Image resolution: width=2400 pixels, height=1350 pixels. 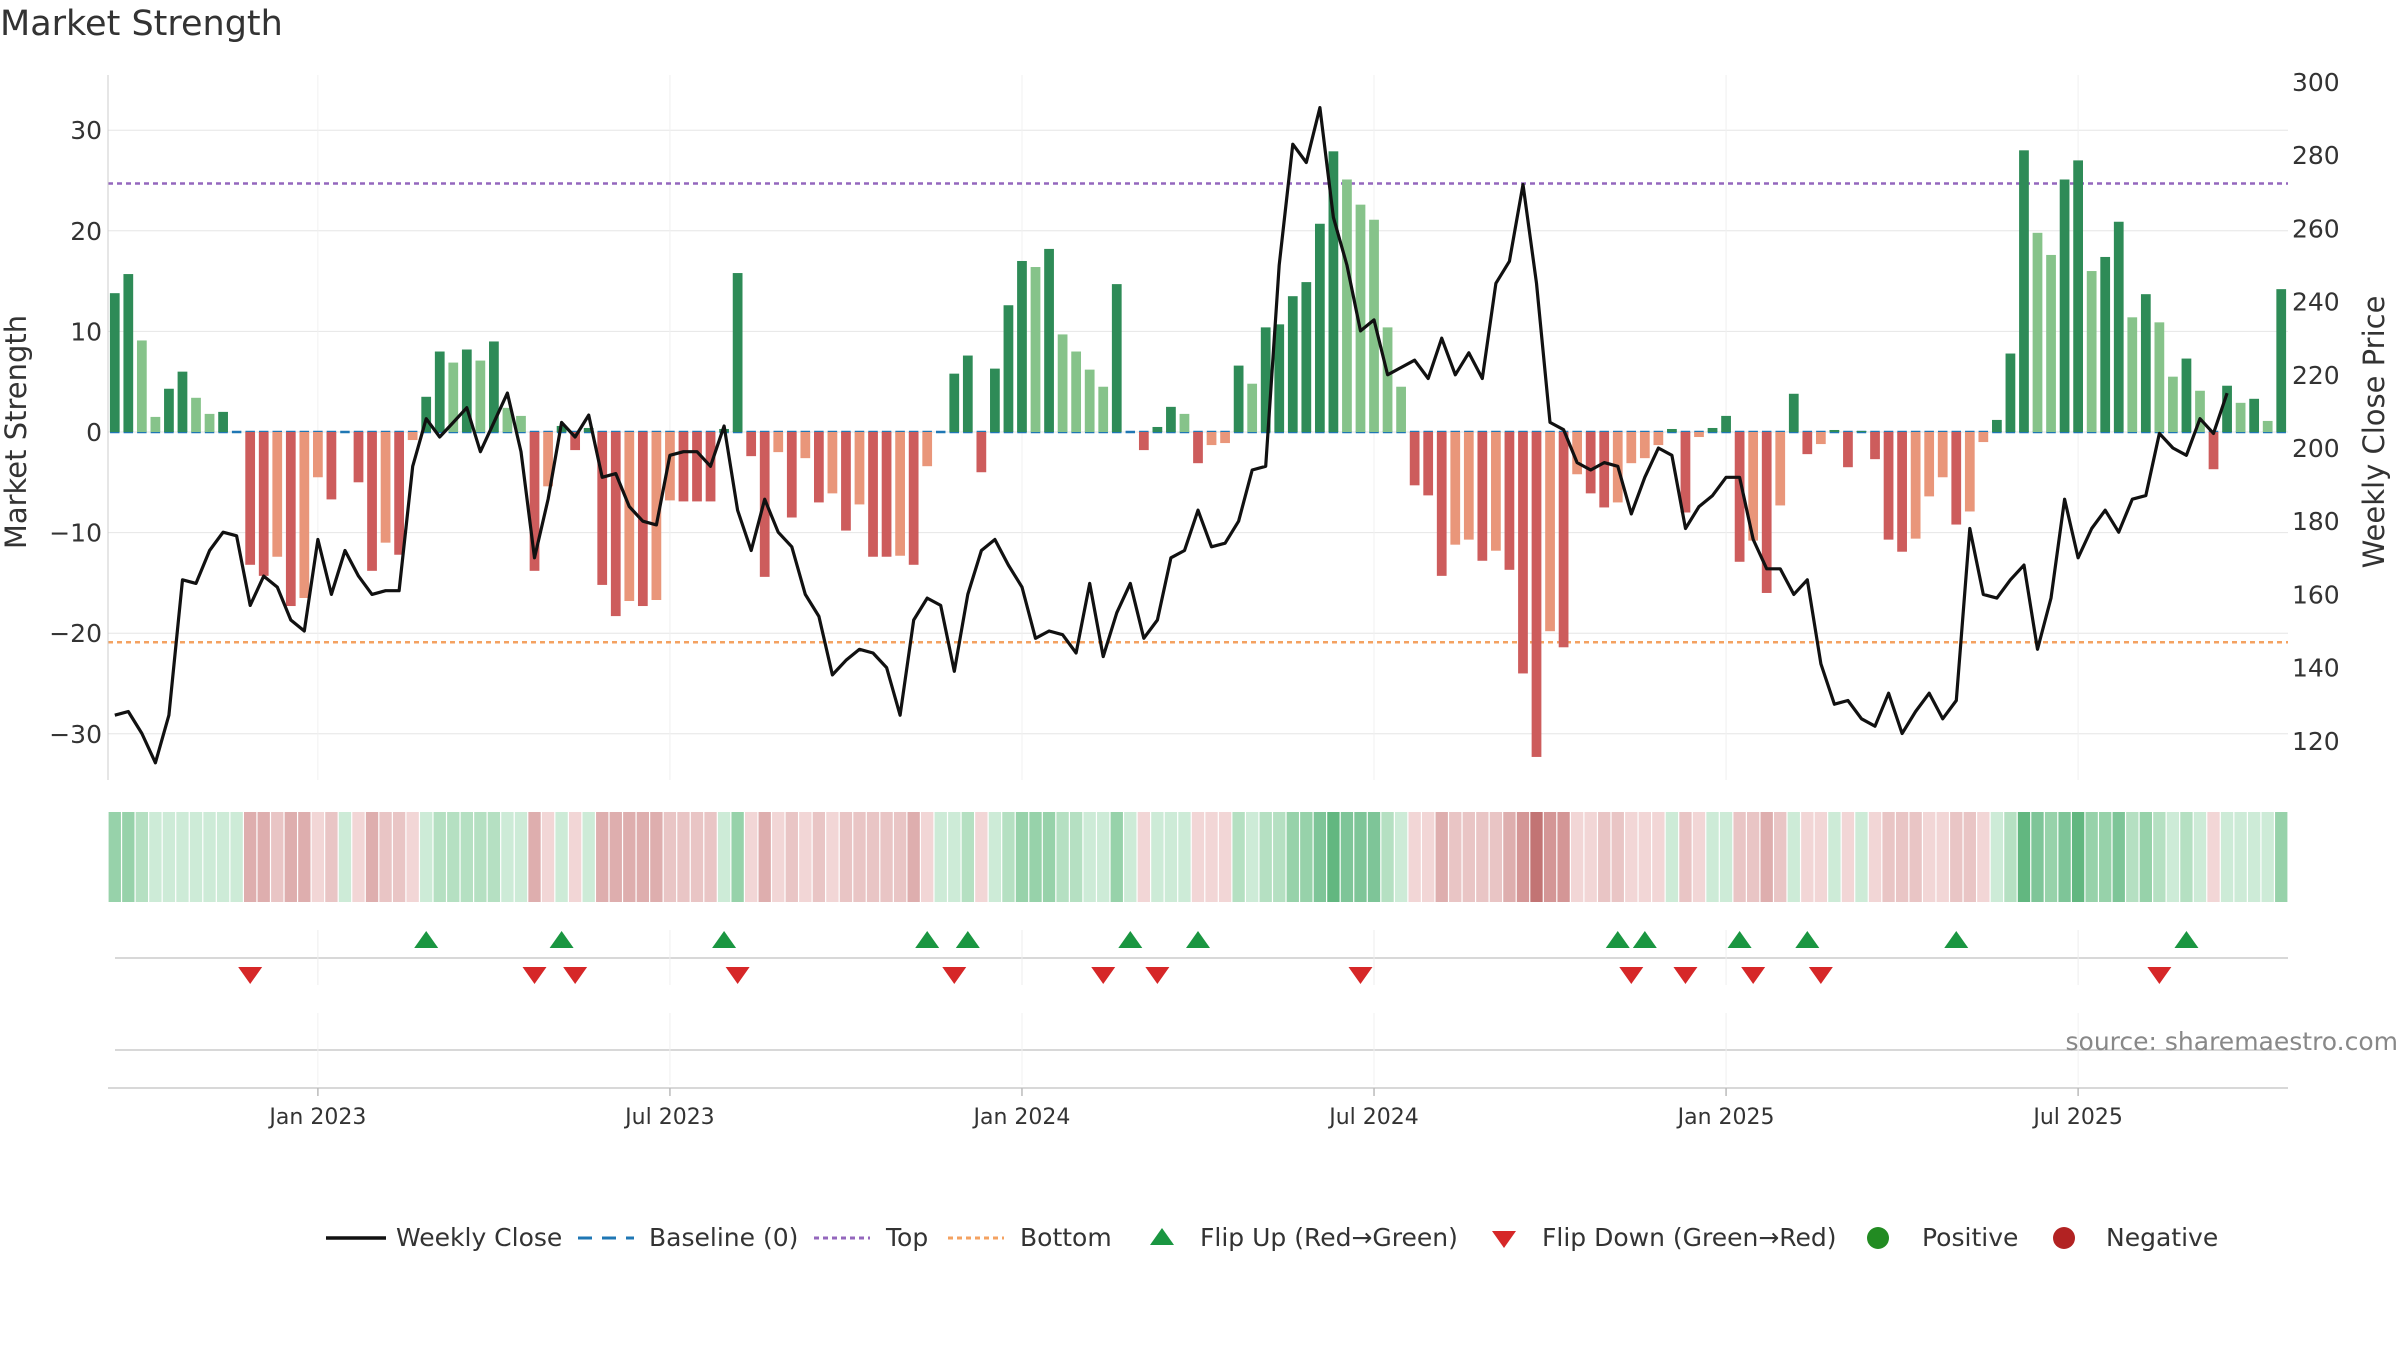 What do you see at coordinates (1066, 1237) in the screenshot?
I see `legend-label-bottom: Bottom` at bounding box center [1066, 1237].